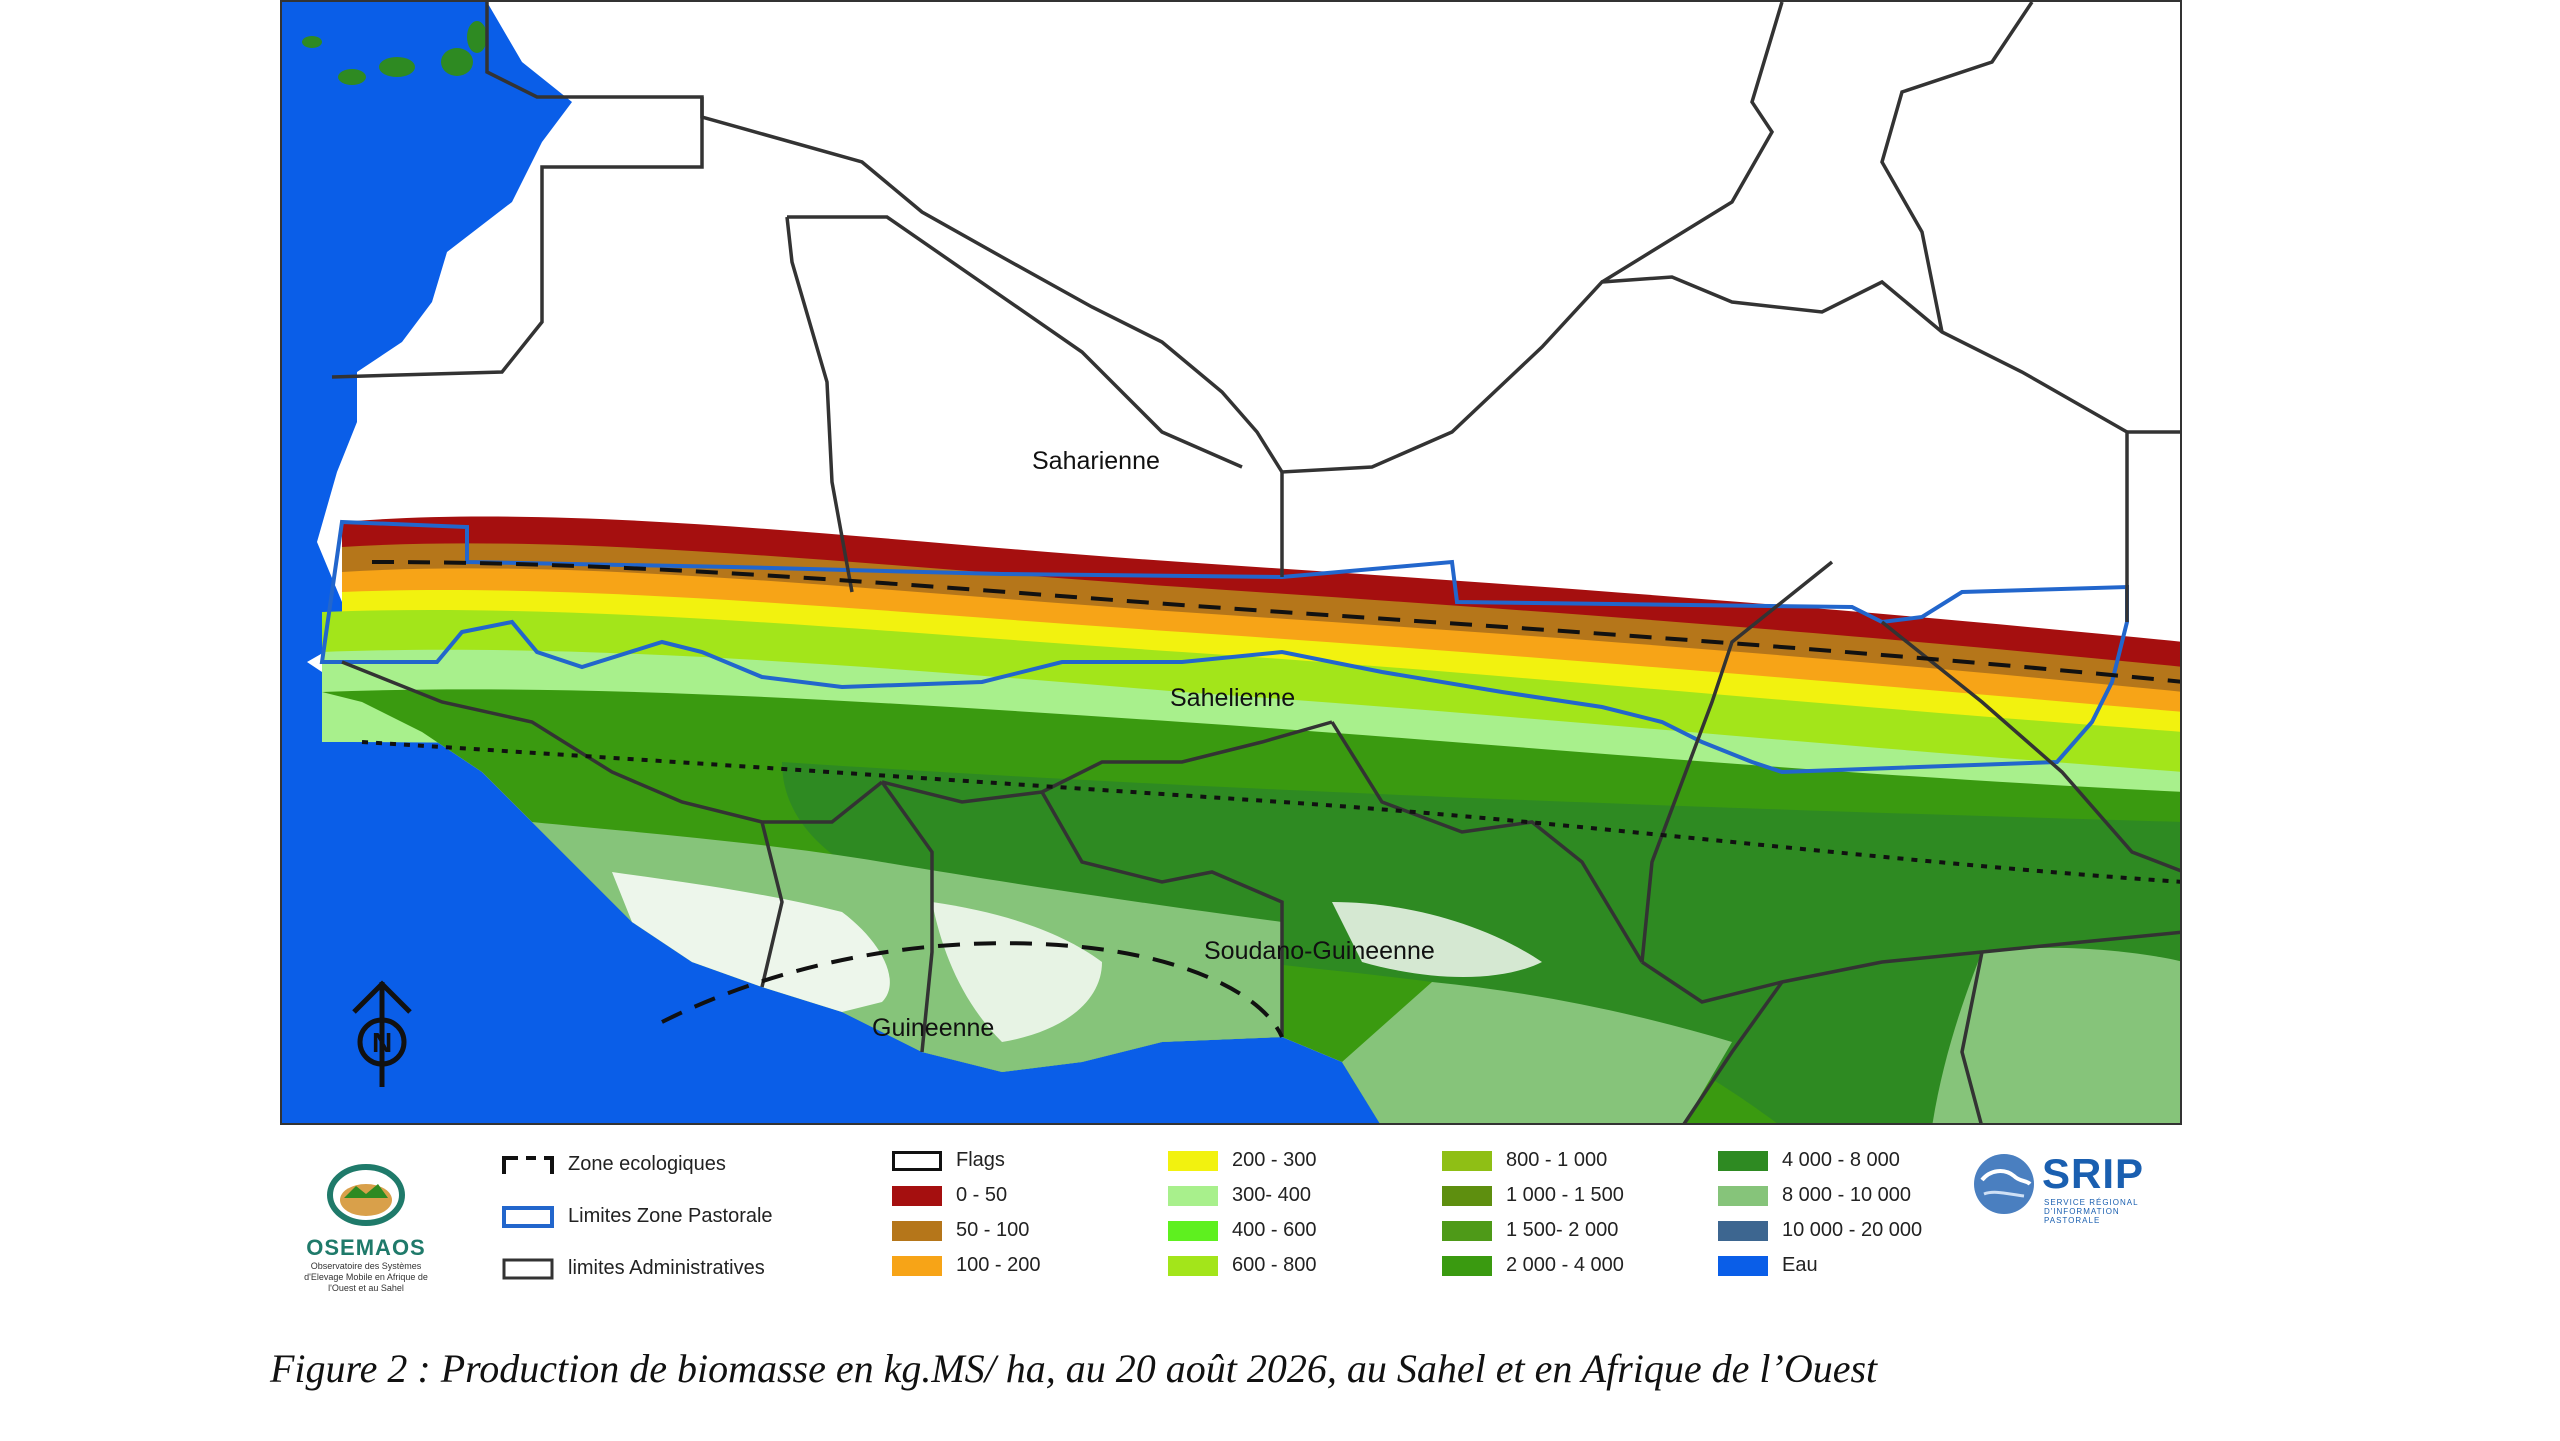 This screenshot has width=2560, height=1441. What do you see at coordinates (1274, 1265) in the screenshot?
I see `legend-class-label: 600 - 800` at bounding box center [1274, 1265].